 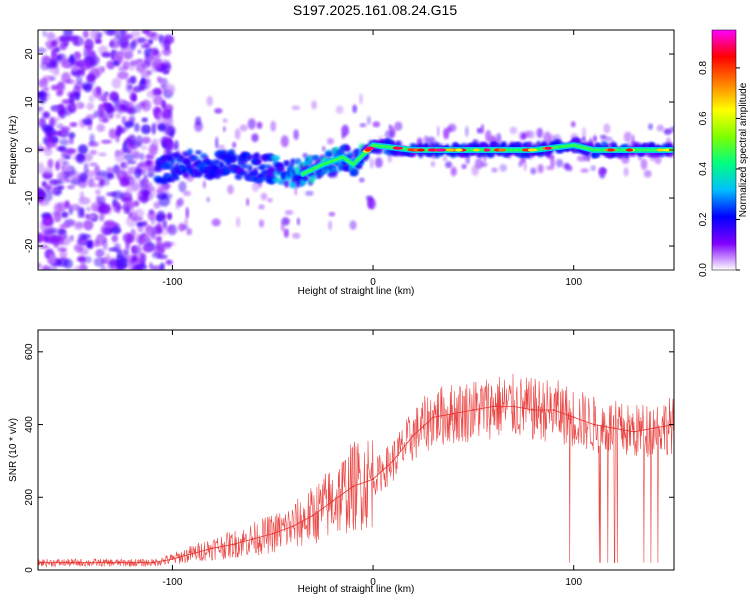 I want to click on colorbar-ticks: 0.0 0.2 0.4 0.6 0.8, so click(x=719, y=169).